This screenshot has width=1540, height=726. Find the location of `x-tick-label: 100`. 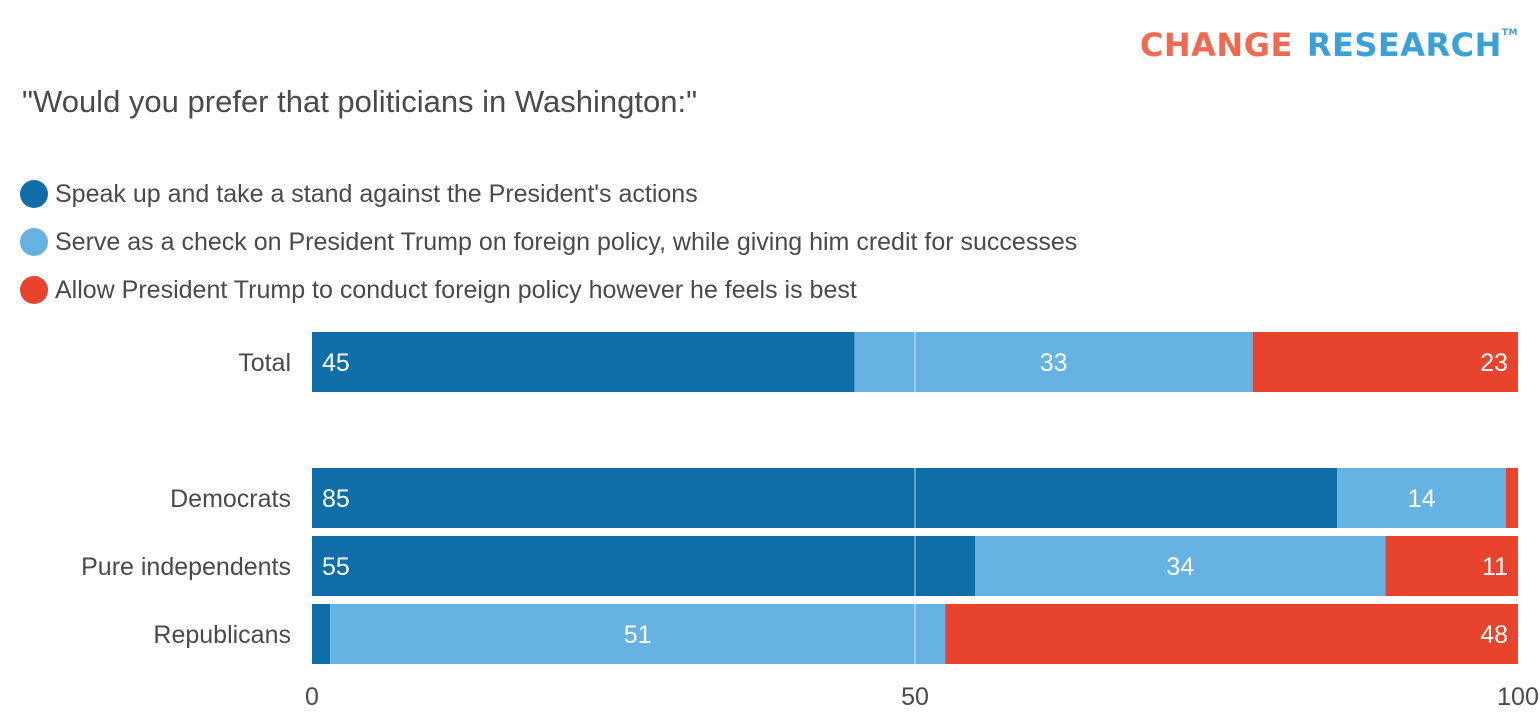

x-tick-label: 100 is located at coordinates (1518, 697).